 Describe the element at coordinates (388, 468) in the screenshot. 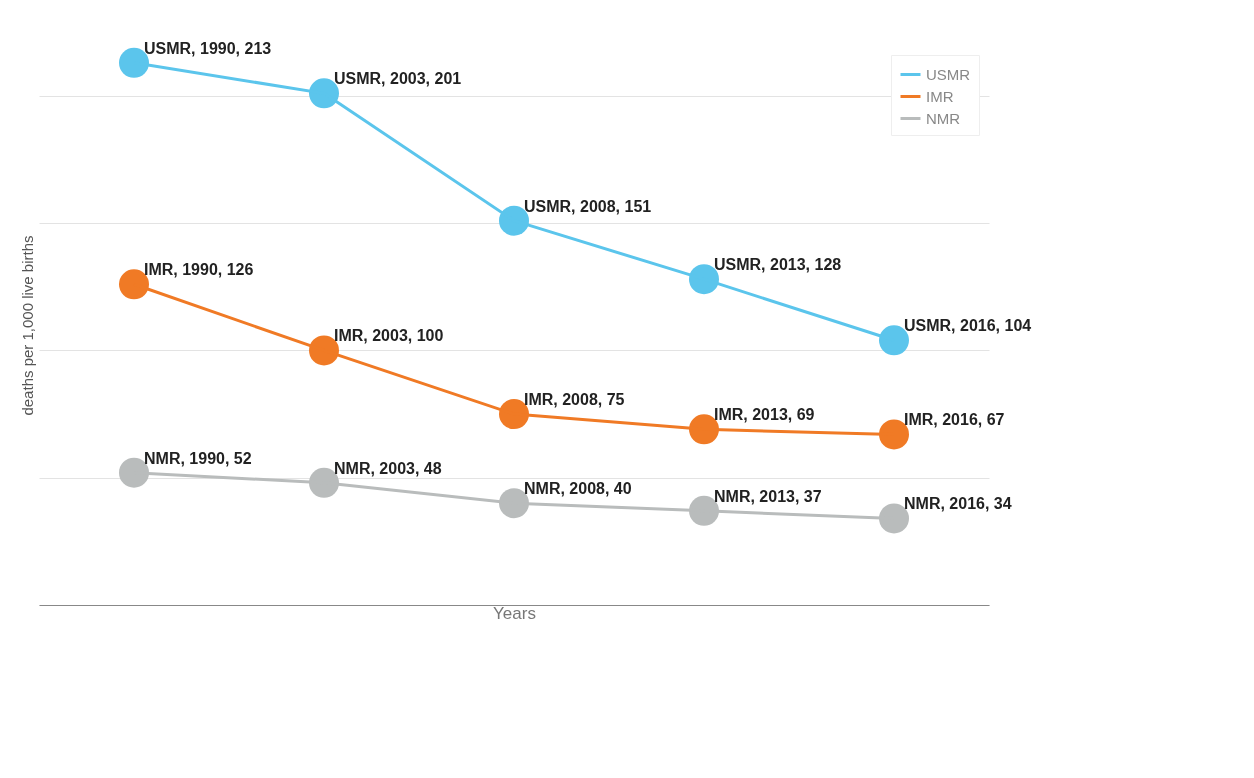

I see `data-label: NMR, 2003, 48` at that location.